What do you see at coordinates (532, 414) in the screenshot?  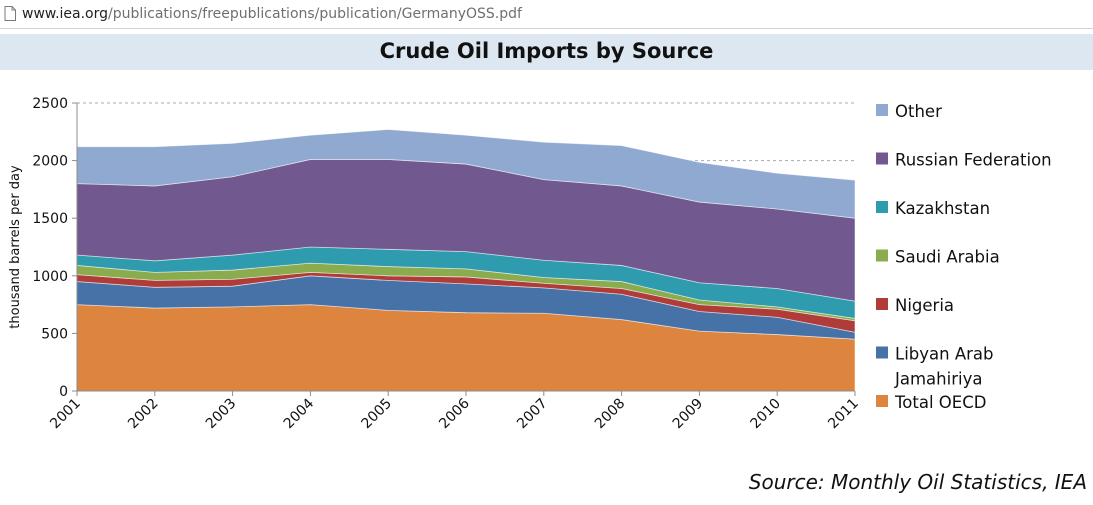 I see `x-tick-label: 2007` at bounding box center [532, 414].